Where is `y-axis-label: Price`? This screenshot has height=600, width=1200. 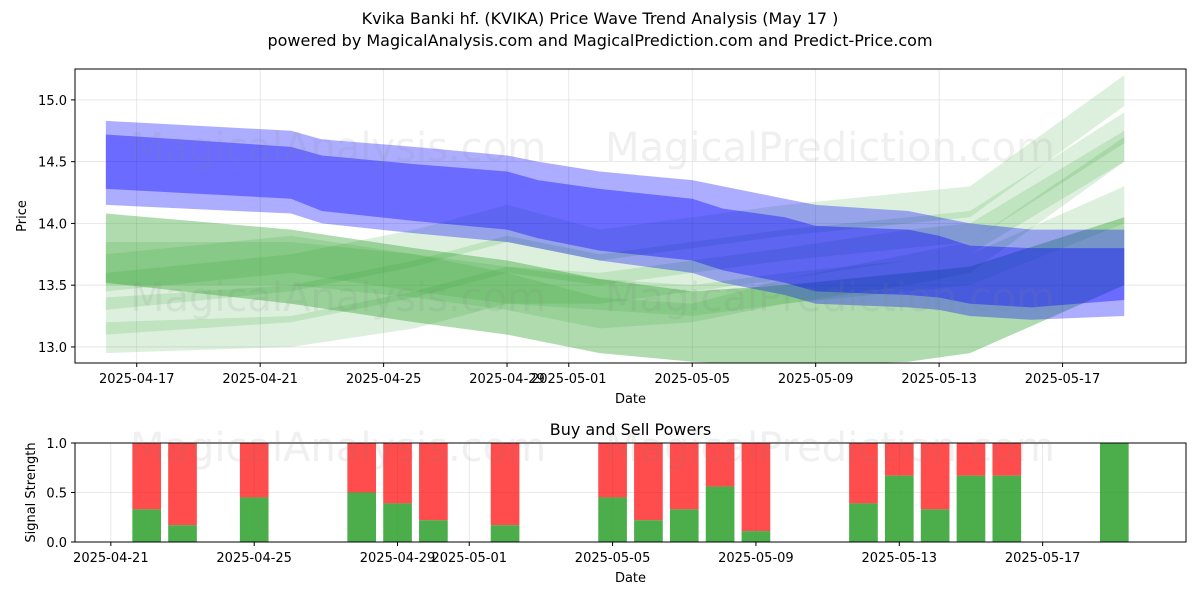
y-axis-label: Price is located at coordinates (22, 216).